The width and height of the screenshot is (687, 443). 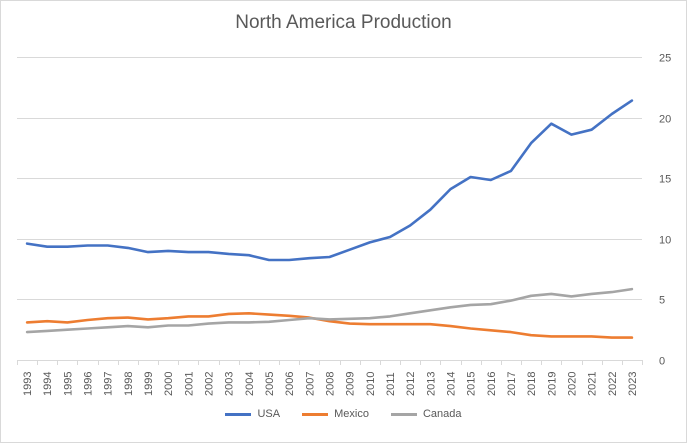 I want to click on legend-item-usa: USA, so click(x=252, y=414).